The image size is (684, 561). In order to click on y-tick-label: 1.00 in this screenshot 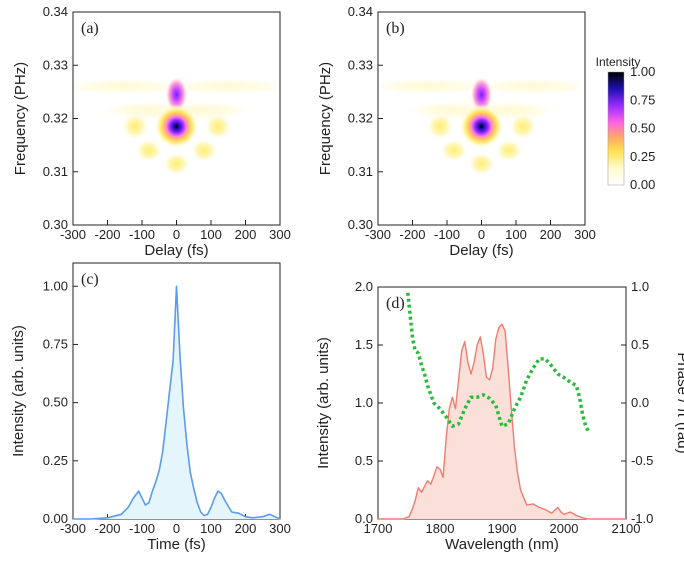, I will do `click(55, 285)`.